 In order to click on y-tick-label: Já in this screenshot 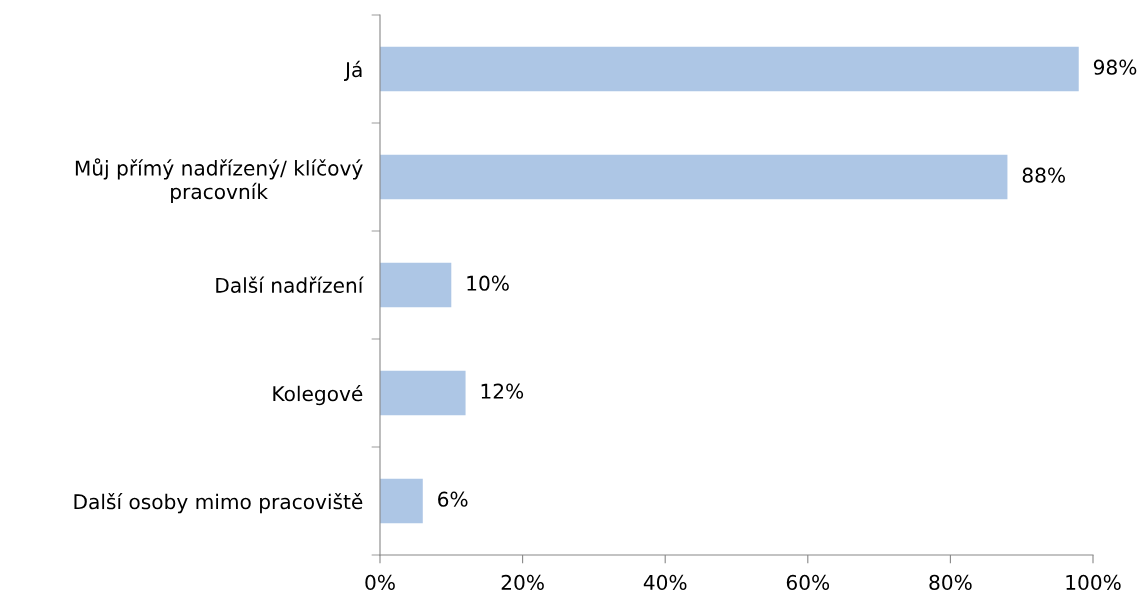, I will do `click(353, 71)`.